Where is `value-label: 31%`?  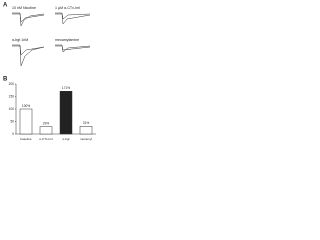
value-label: 31% is located at coordinates (86, 123).